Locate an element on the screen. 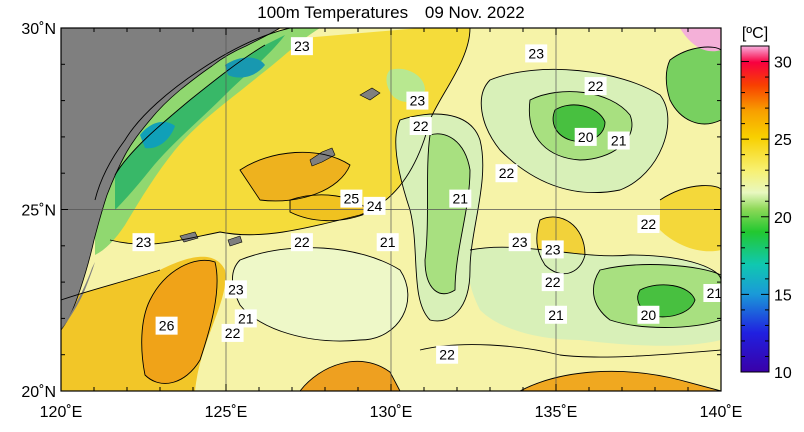 The width and height of the screenshot is (804, 432). contour-label: 24 is located at coordinates (374, 205).